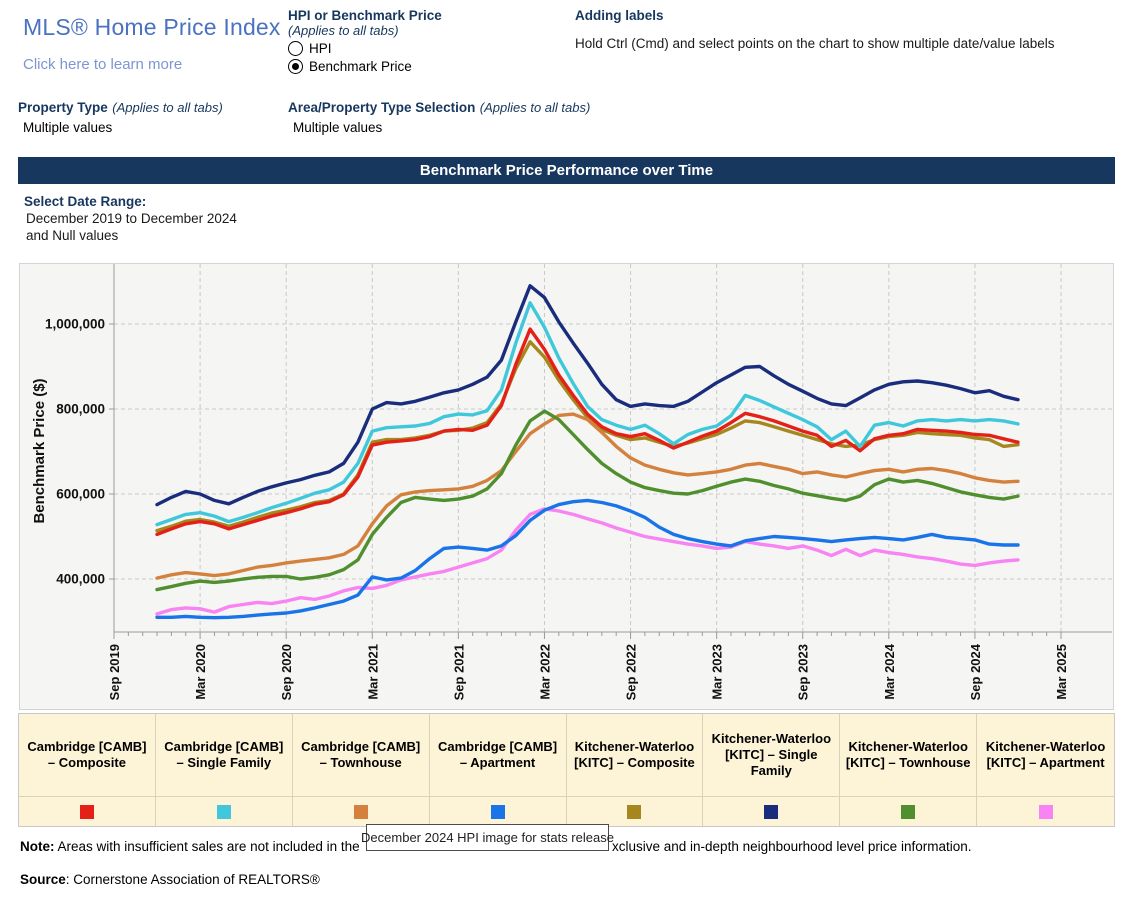 The image size is (1133, 915). What do you see at coordinates (68, 127) in the screenshot?
I see `property-type-value: Multiple values` at bounding box center [68, 127].